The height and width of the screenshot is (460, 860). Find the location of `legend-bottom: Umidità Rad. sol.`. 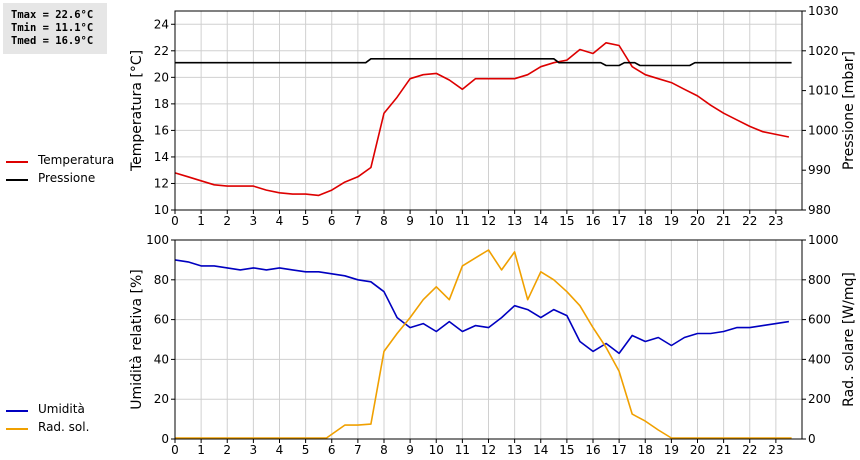

legend-bottom: Umidità Rad. sol. is located at coordinates (70, 420).